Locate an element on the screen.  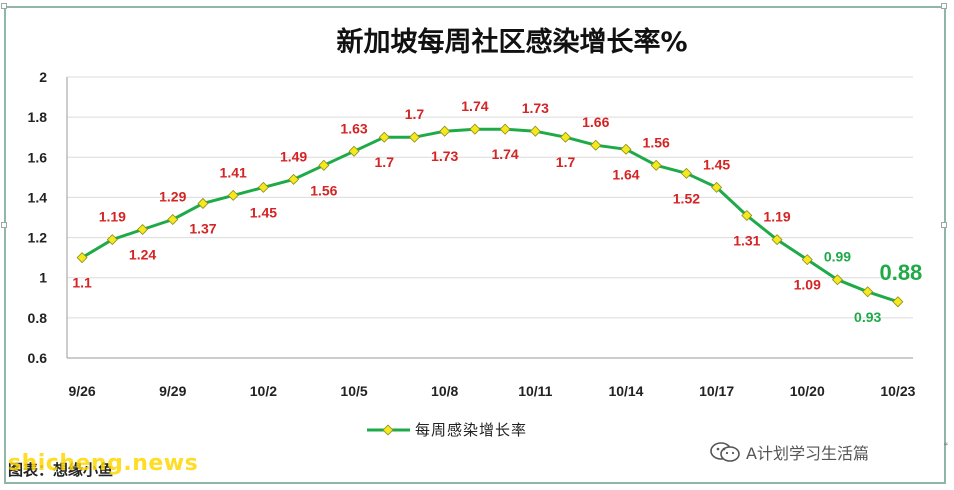
chart-title: 新加坡每周社区感染增长率% is located at coordinates (511, 42).